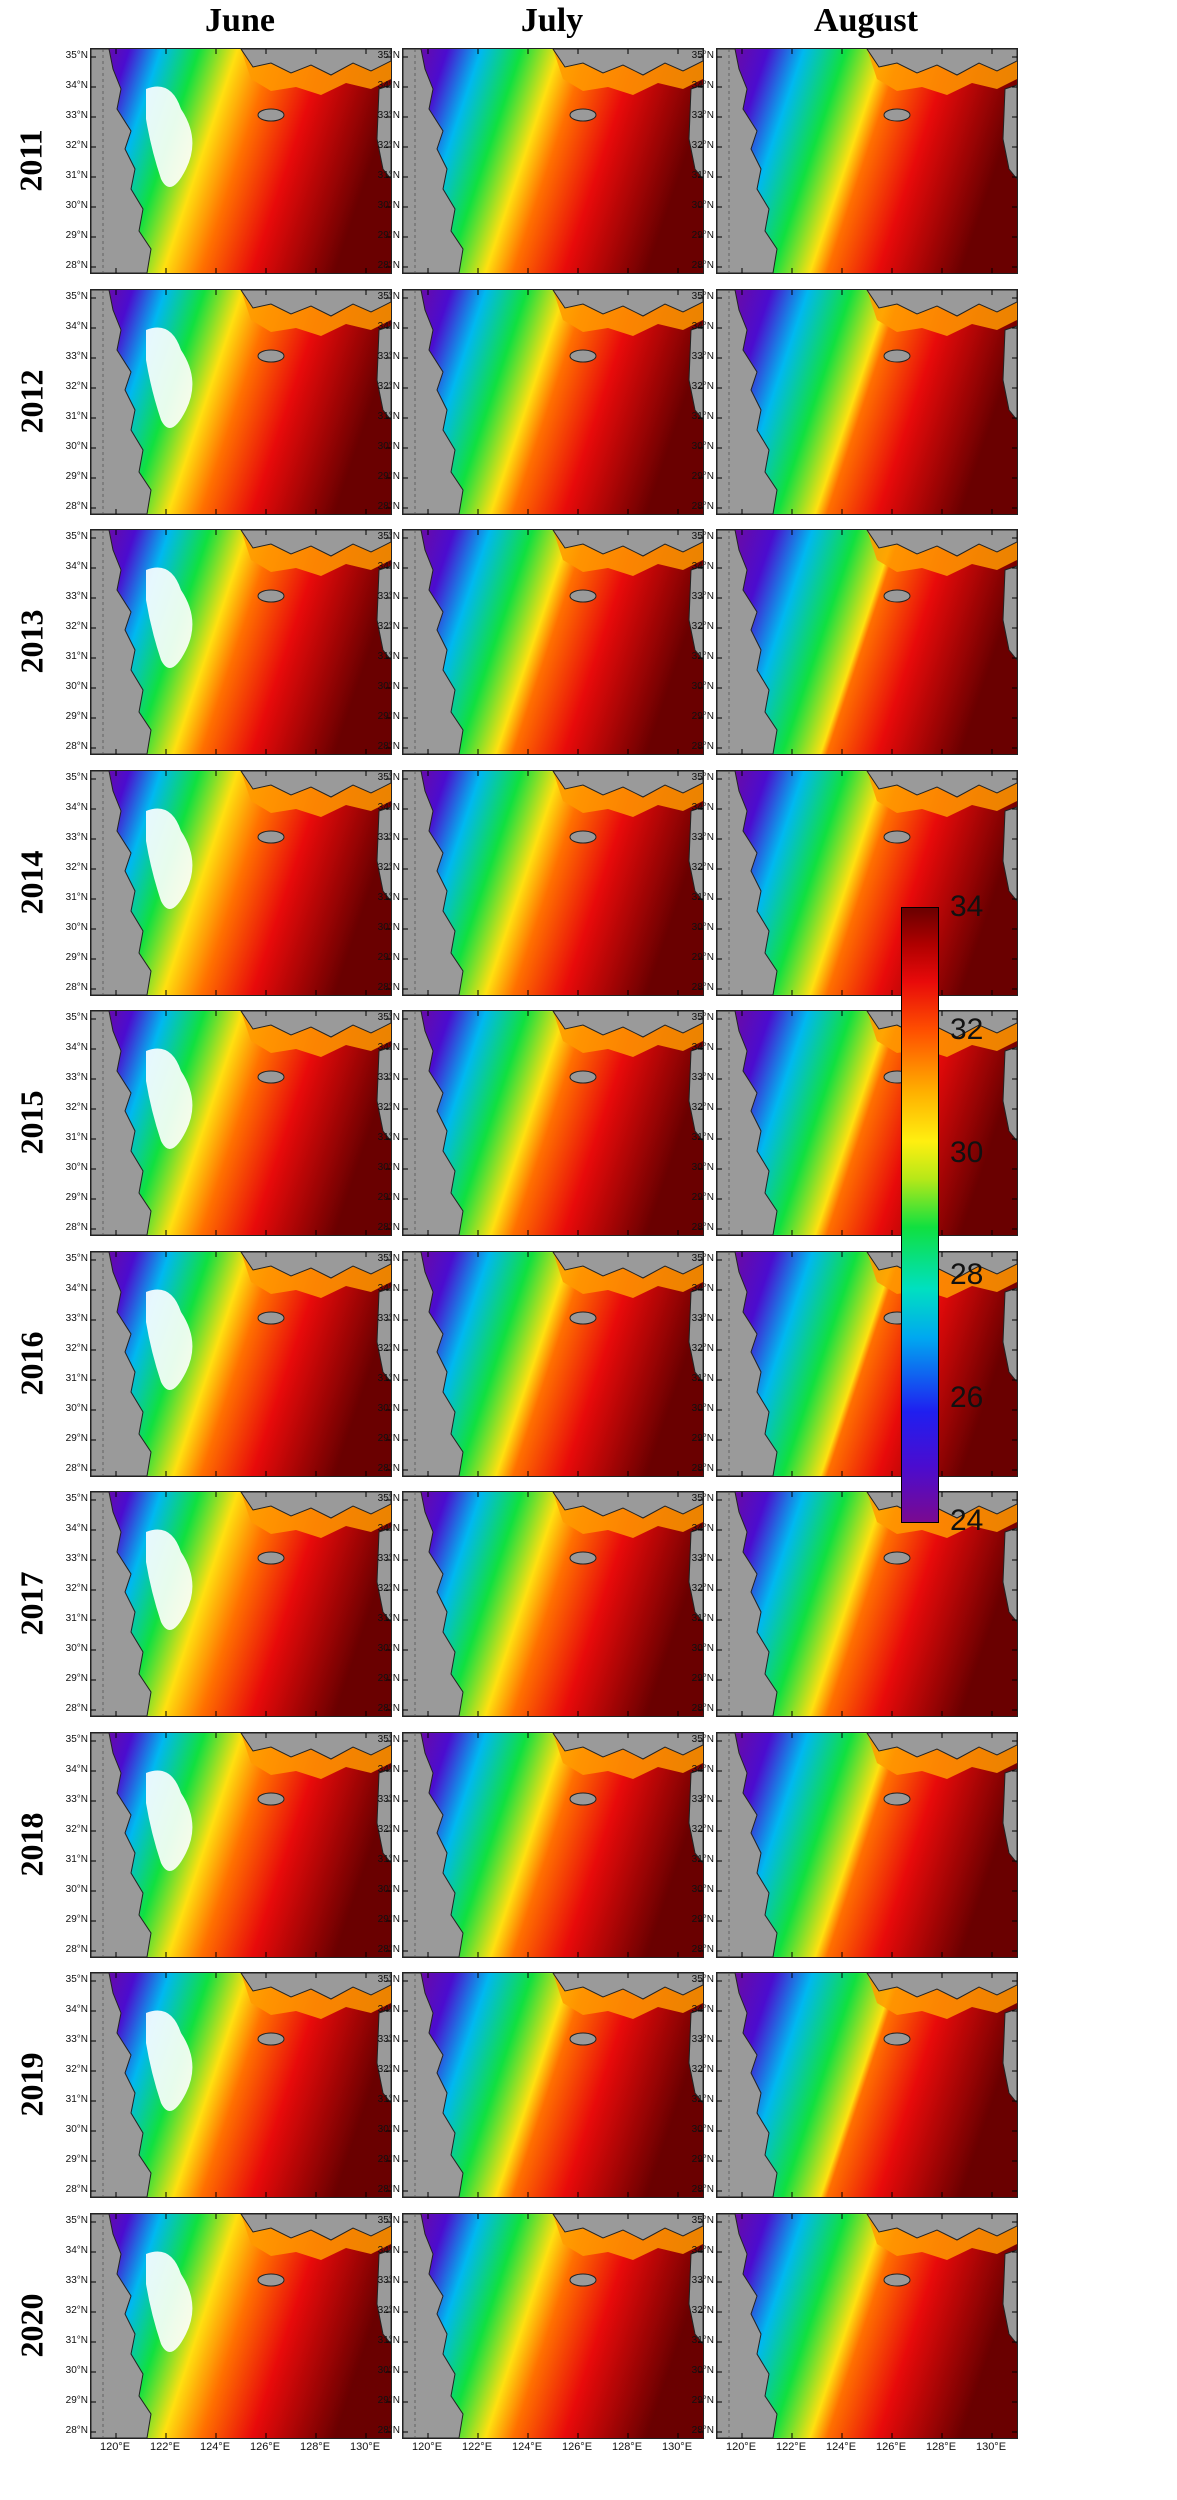 This screenshot has height=2500, width=1177. What do you see at coordinates (241, 401) in the screenshot?
I see `map-panel-june-2012` at bounding box center [241, 401].